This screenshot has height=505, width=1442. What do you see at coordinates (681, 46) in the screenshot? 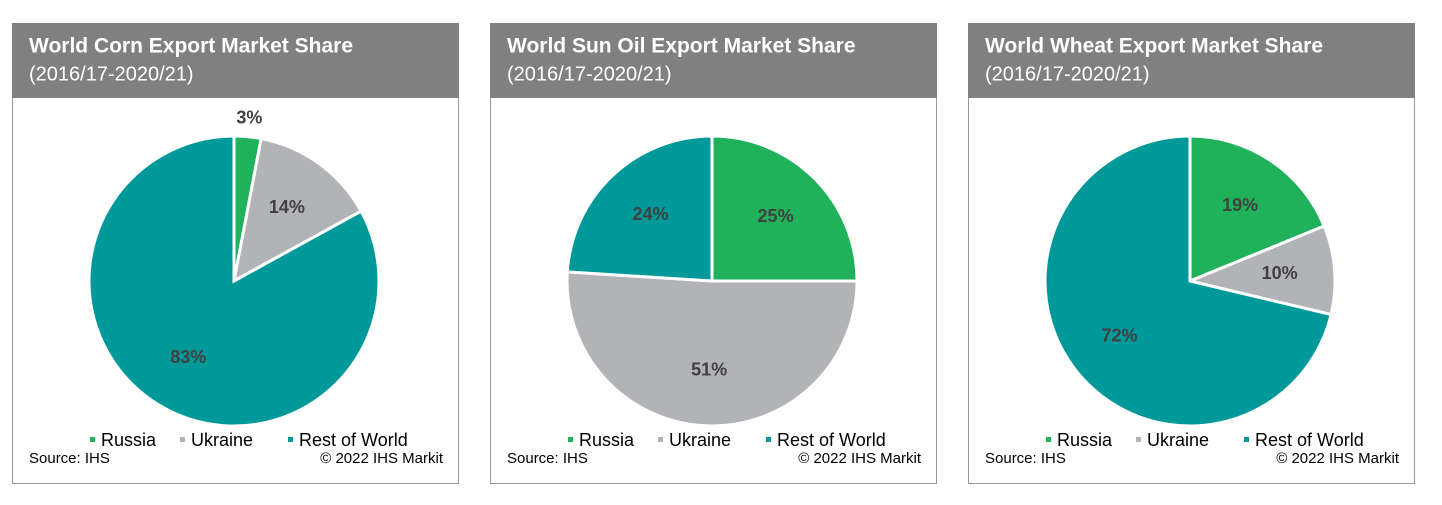
I see `chart-title: World Sun Oil Export Market Share` at bounding box center [681, 46].